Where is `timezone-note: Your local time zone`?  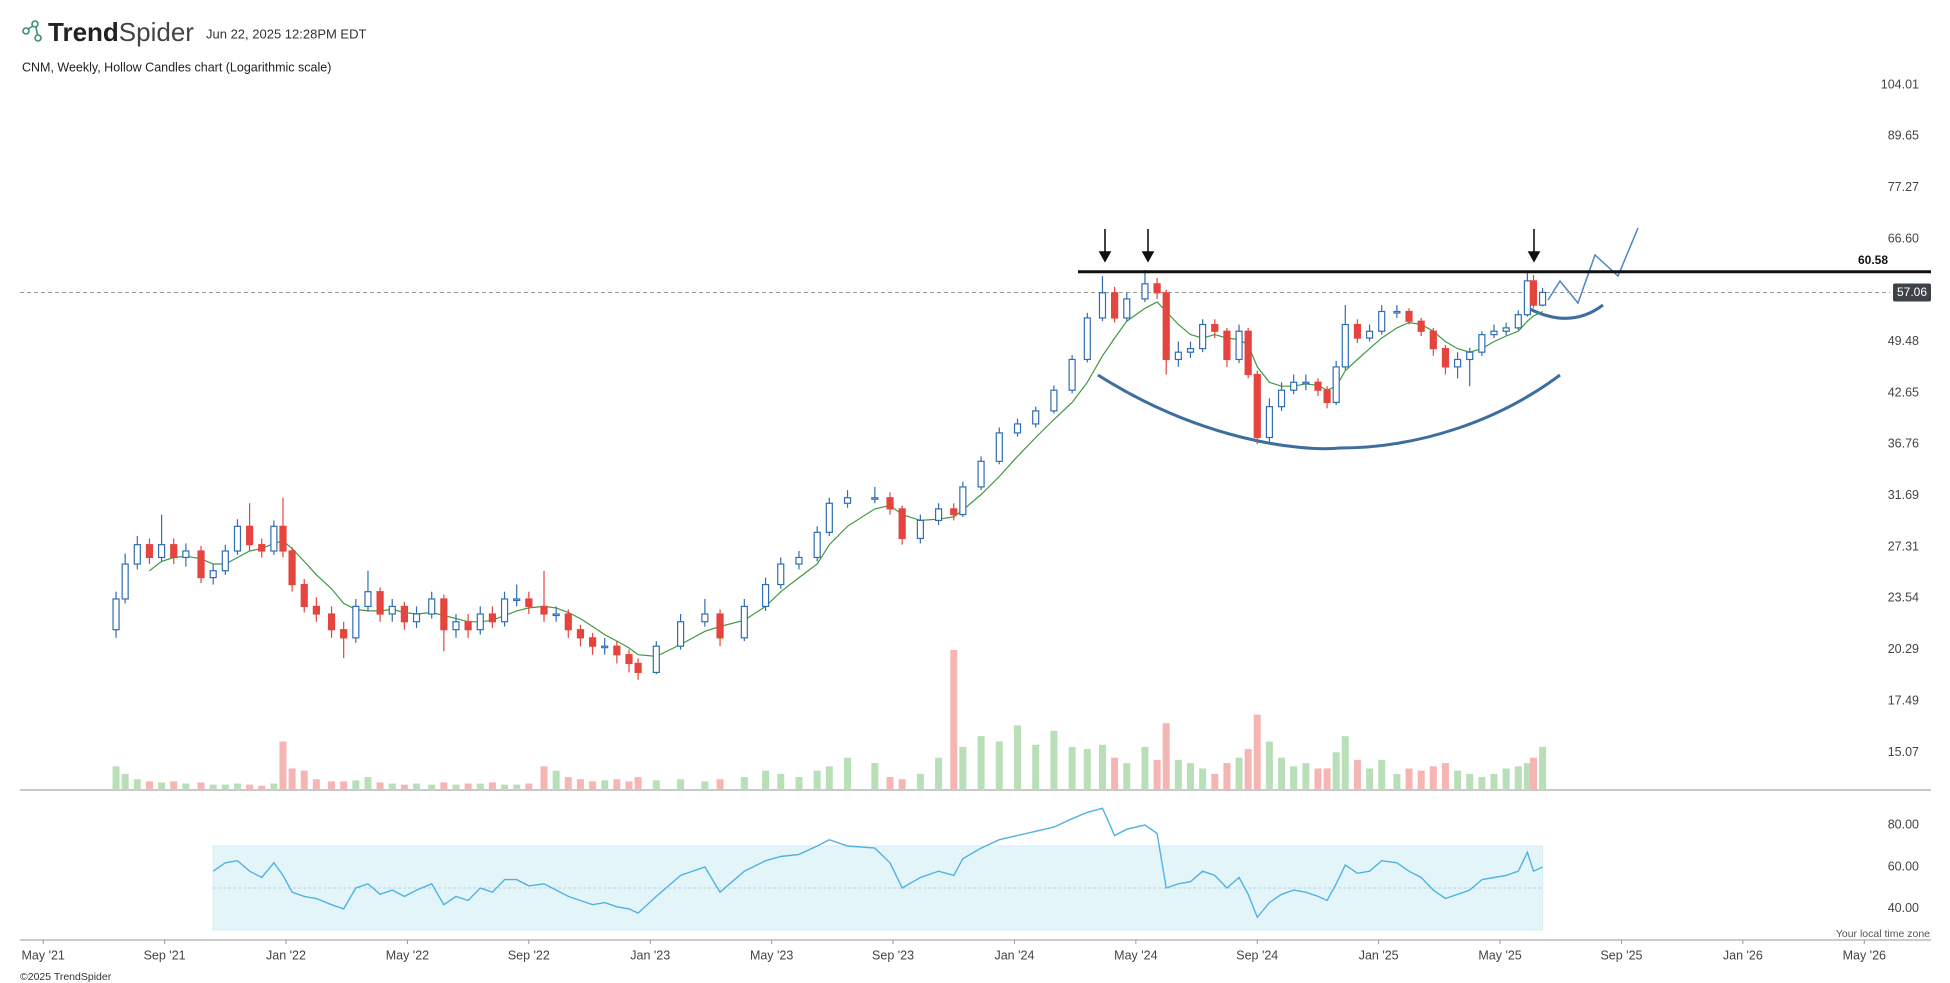 timezone-note: Your local time zone is located at coordinates (1883, 934).